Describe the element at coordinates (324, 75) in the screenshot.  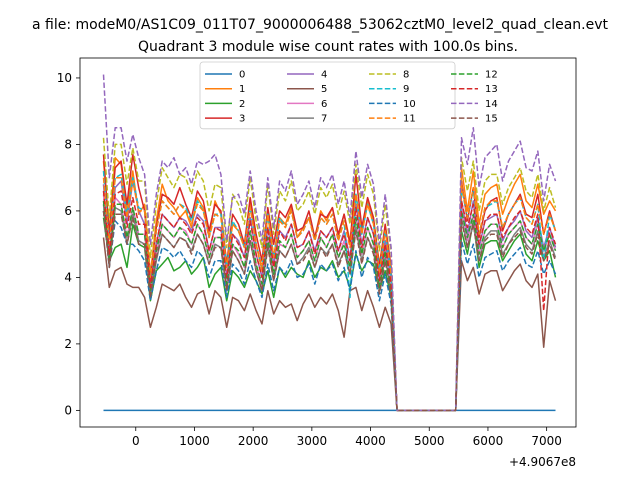
I see `legend-label-4: 4` at that location.